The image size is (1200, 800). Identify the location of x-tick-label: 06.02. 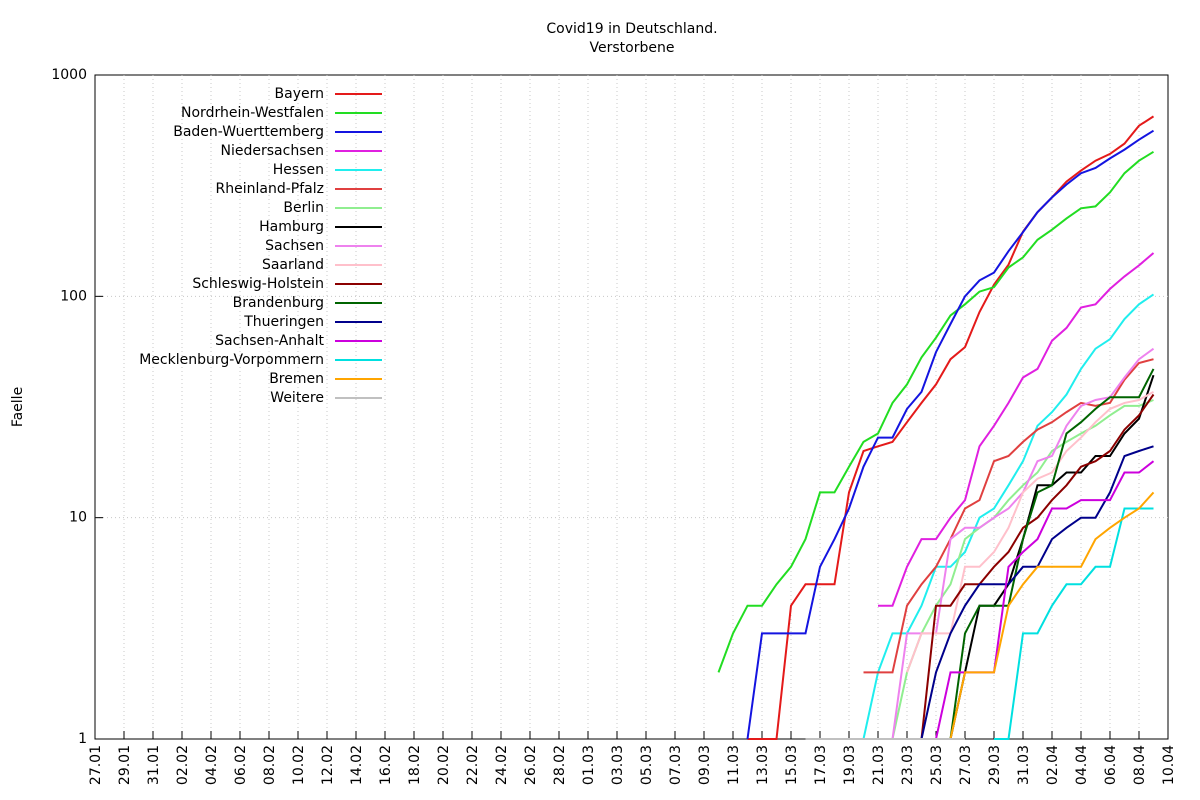
(241, 765).